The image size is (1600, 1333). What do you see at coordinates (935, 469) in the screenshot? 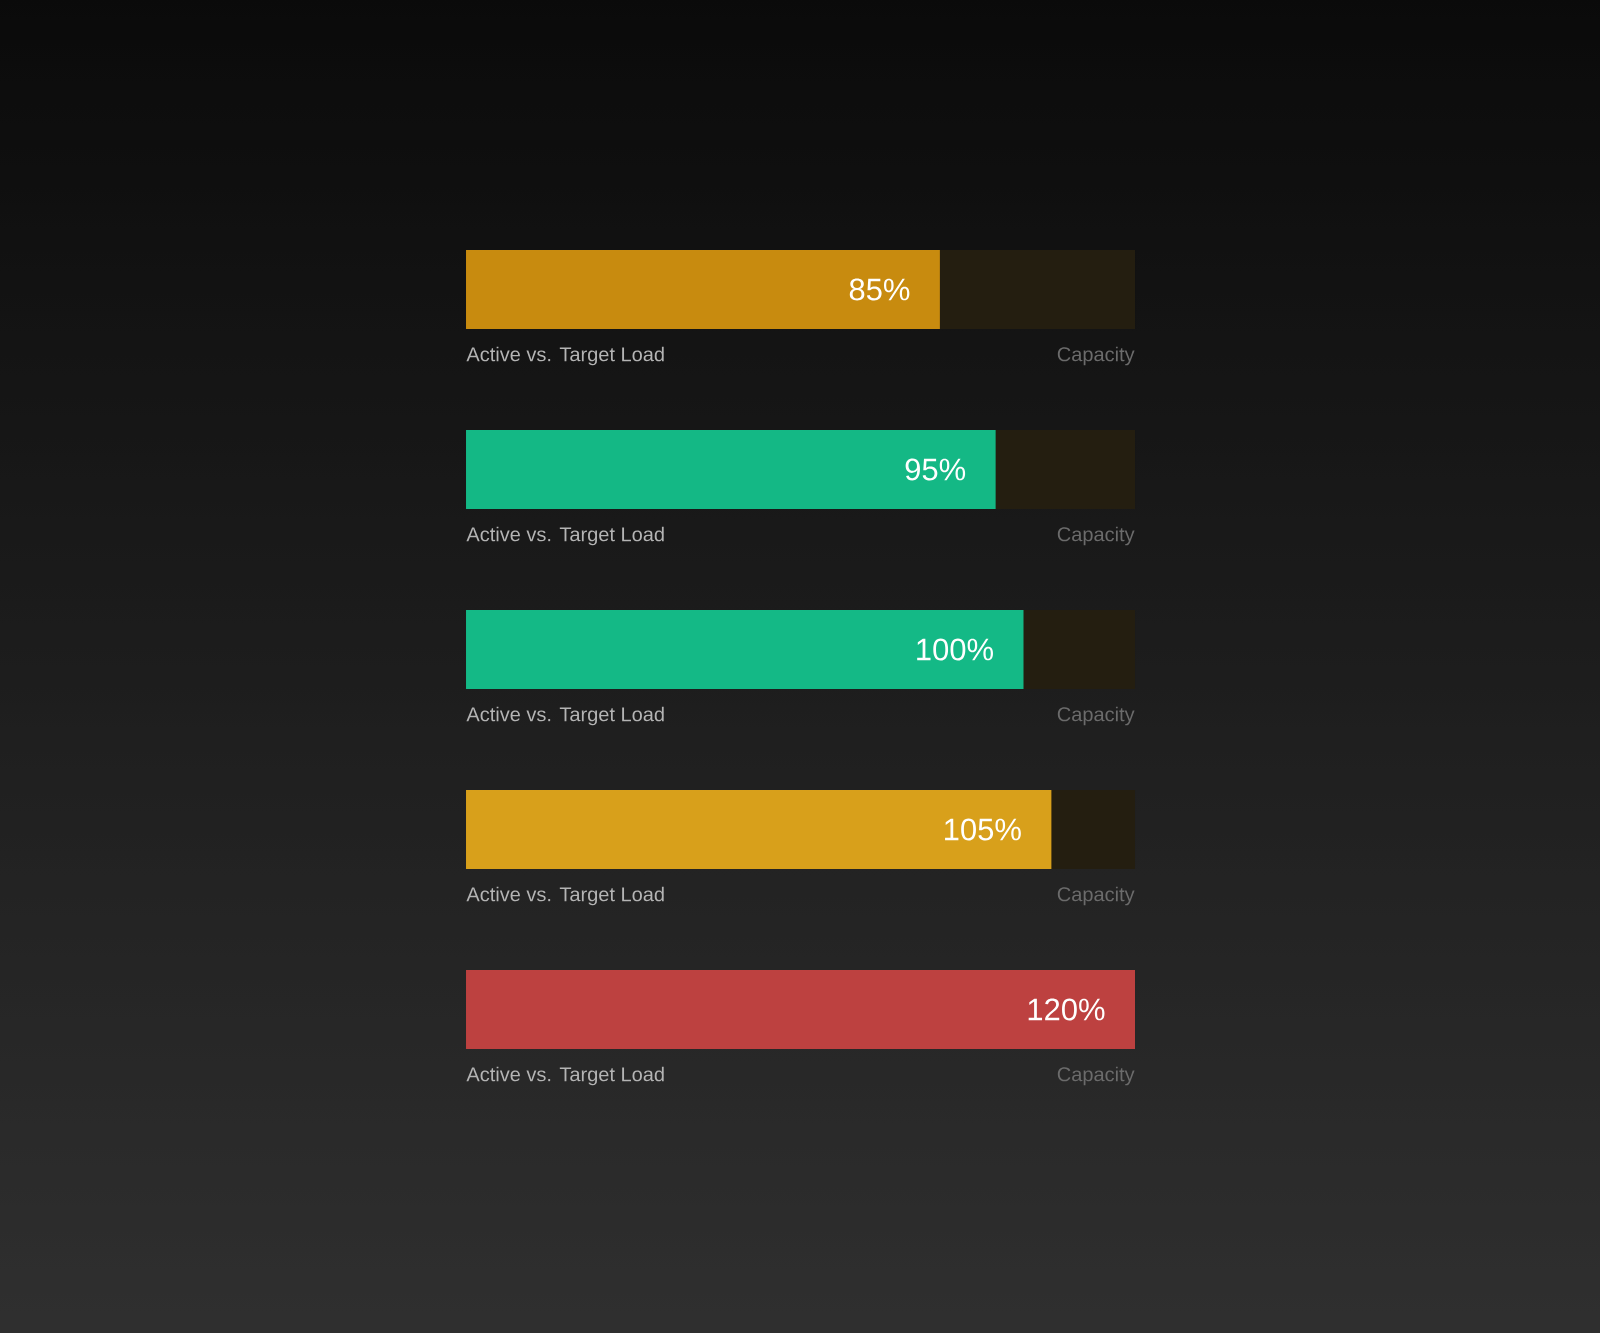
I see `data-label: 95%` at bounding box center [935, 469].